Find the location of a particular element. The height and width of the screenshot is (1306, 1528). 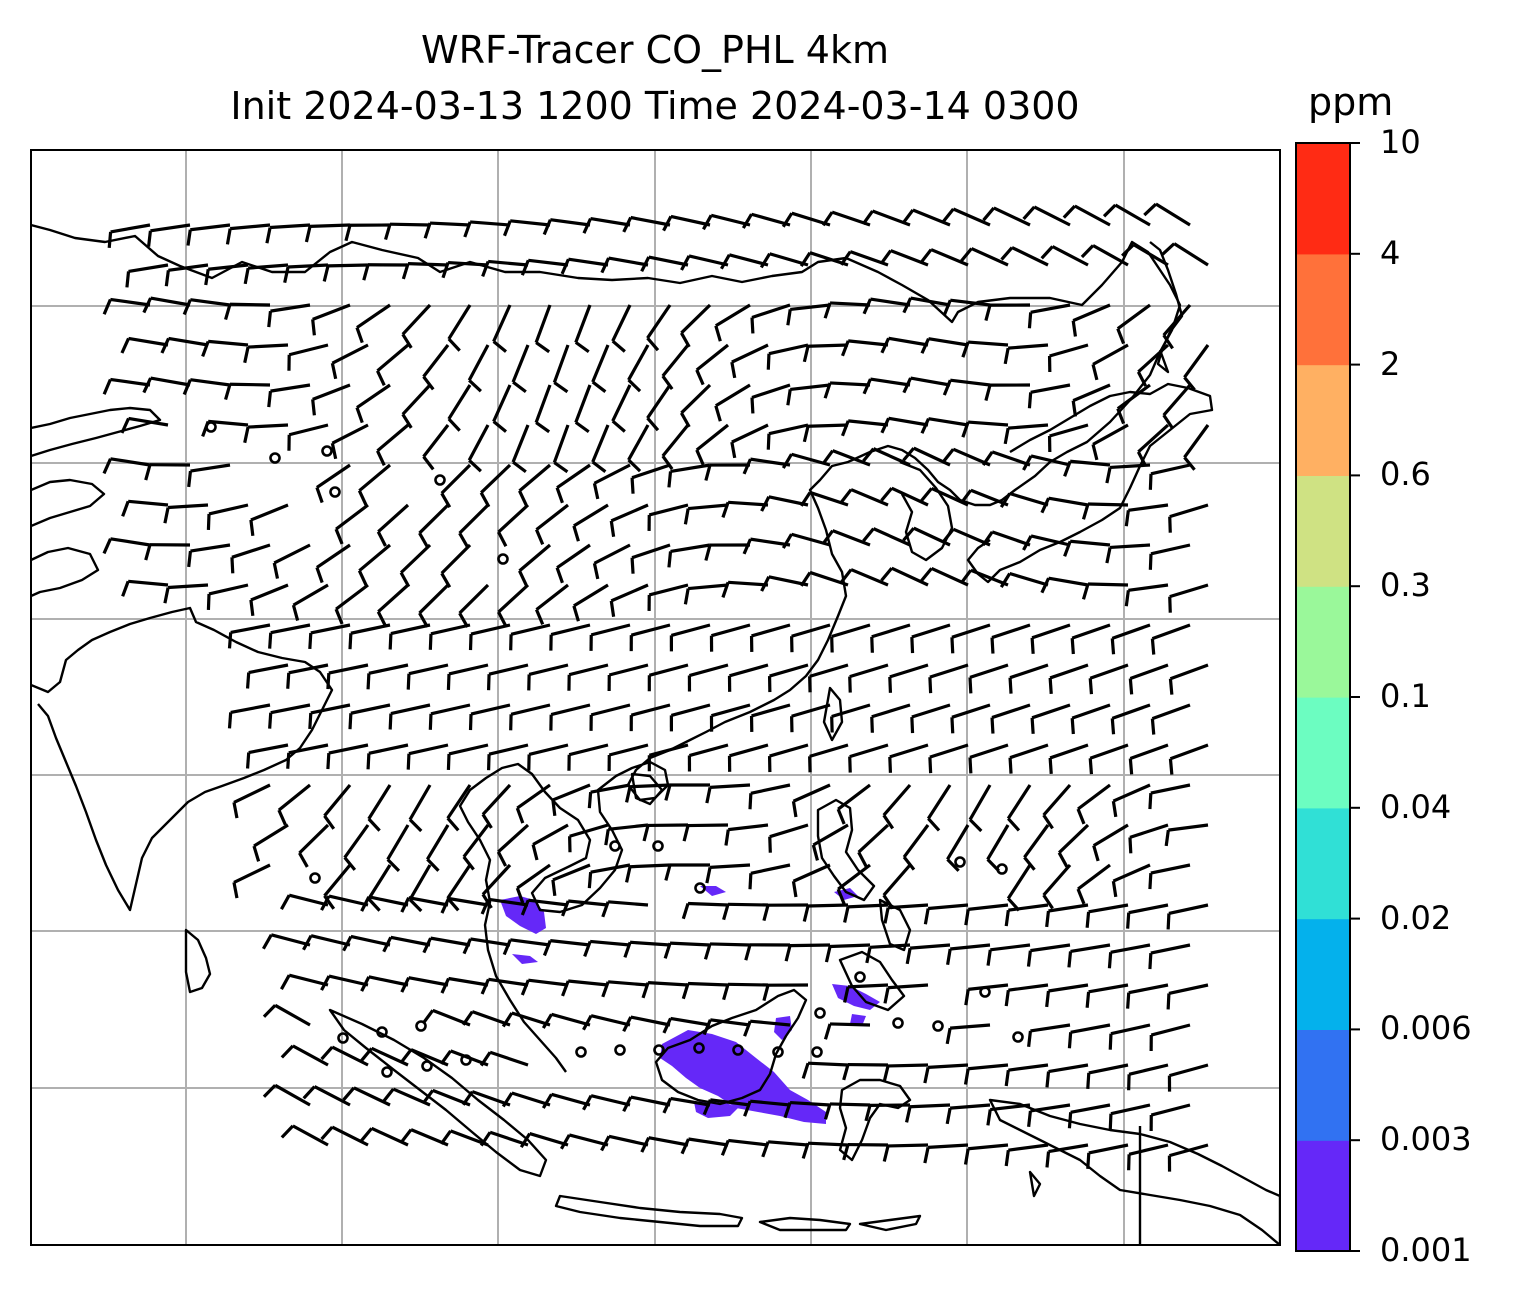

colorbar-segment is located at coordinates (1323, 199).